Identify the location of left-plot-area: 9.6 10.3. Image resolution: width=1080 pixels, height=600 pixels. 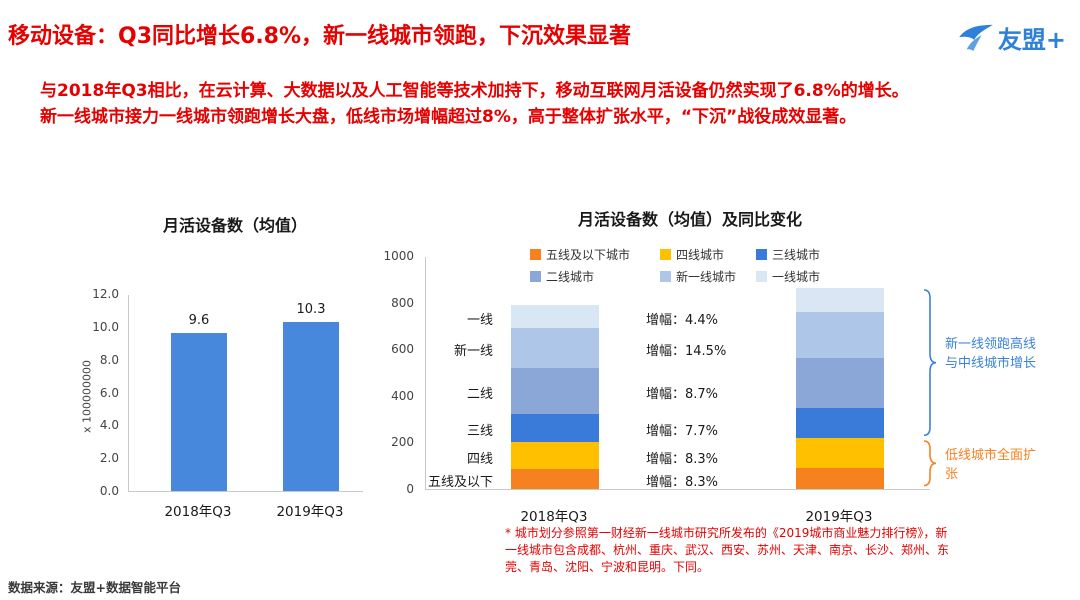
(245, 393).